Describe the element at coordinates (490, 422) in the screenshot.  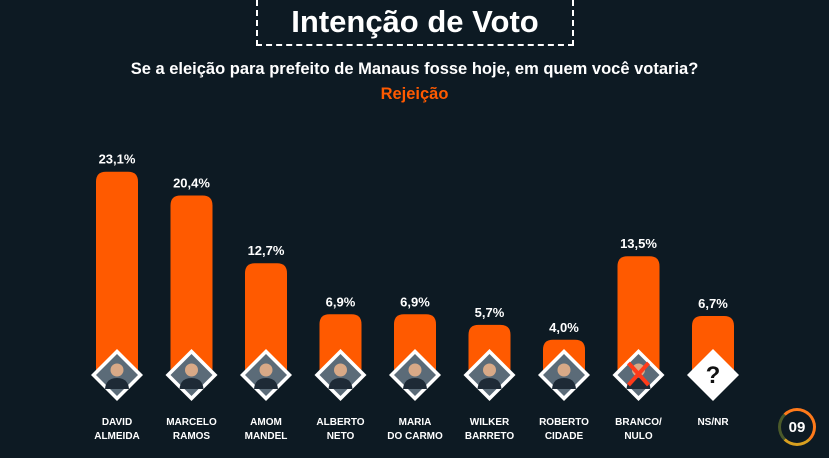
I see `category-label-5-0: WILKER` at that location.